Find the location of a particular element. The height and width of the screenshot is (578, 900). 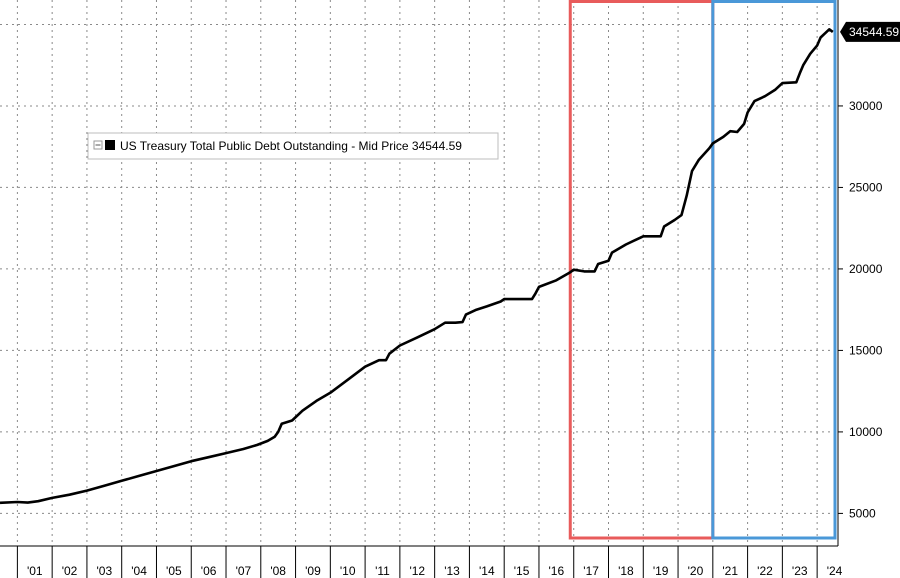

x-tick-label: '05 is located at coordinates (174, 571).